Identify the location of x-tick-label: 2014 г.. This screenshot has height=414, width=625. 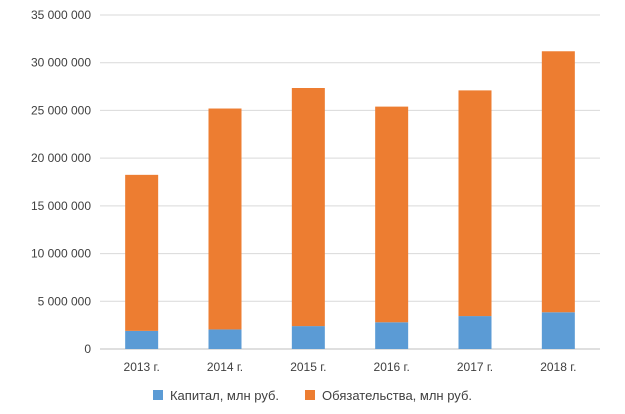
(225, 367).